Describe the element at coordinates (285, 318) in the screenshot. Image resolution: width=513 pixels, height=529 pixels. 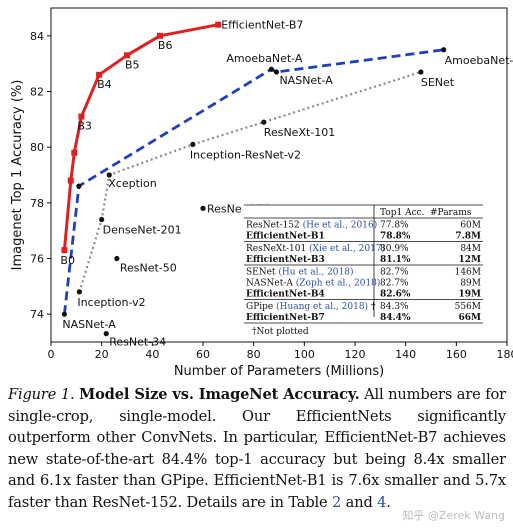
I see `table-cell-model: EfficientNet-B7` at that location.